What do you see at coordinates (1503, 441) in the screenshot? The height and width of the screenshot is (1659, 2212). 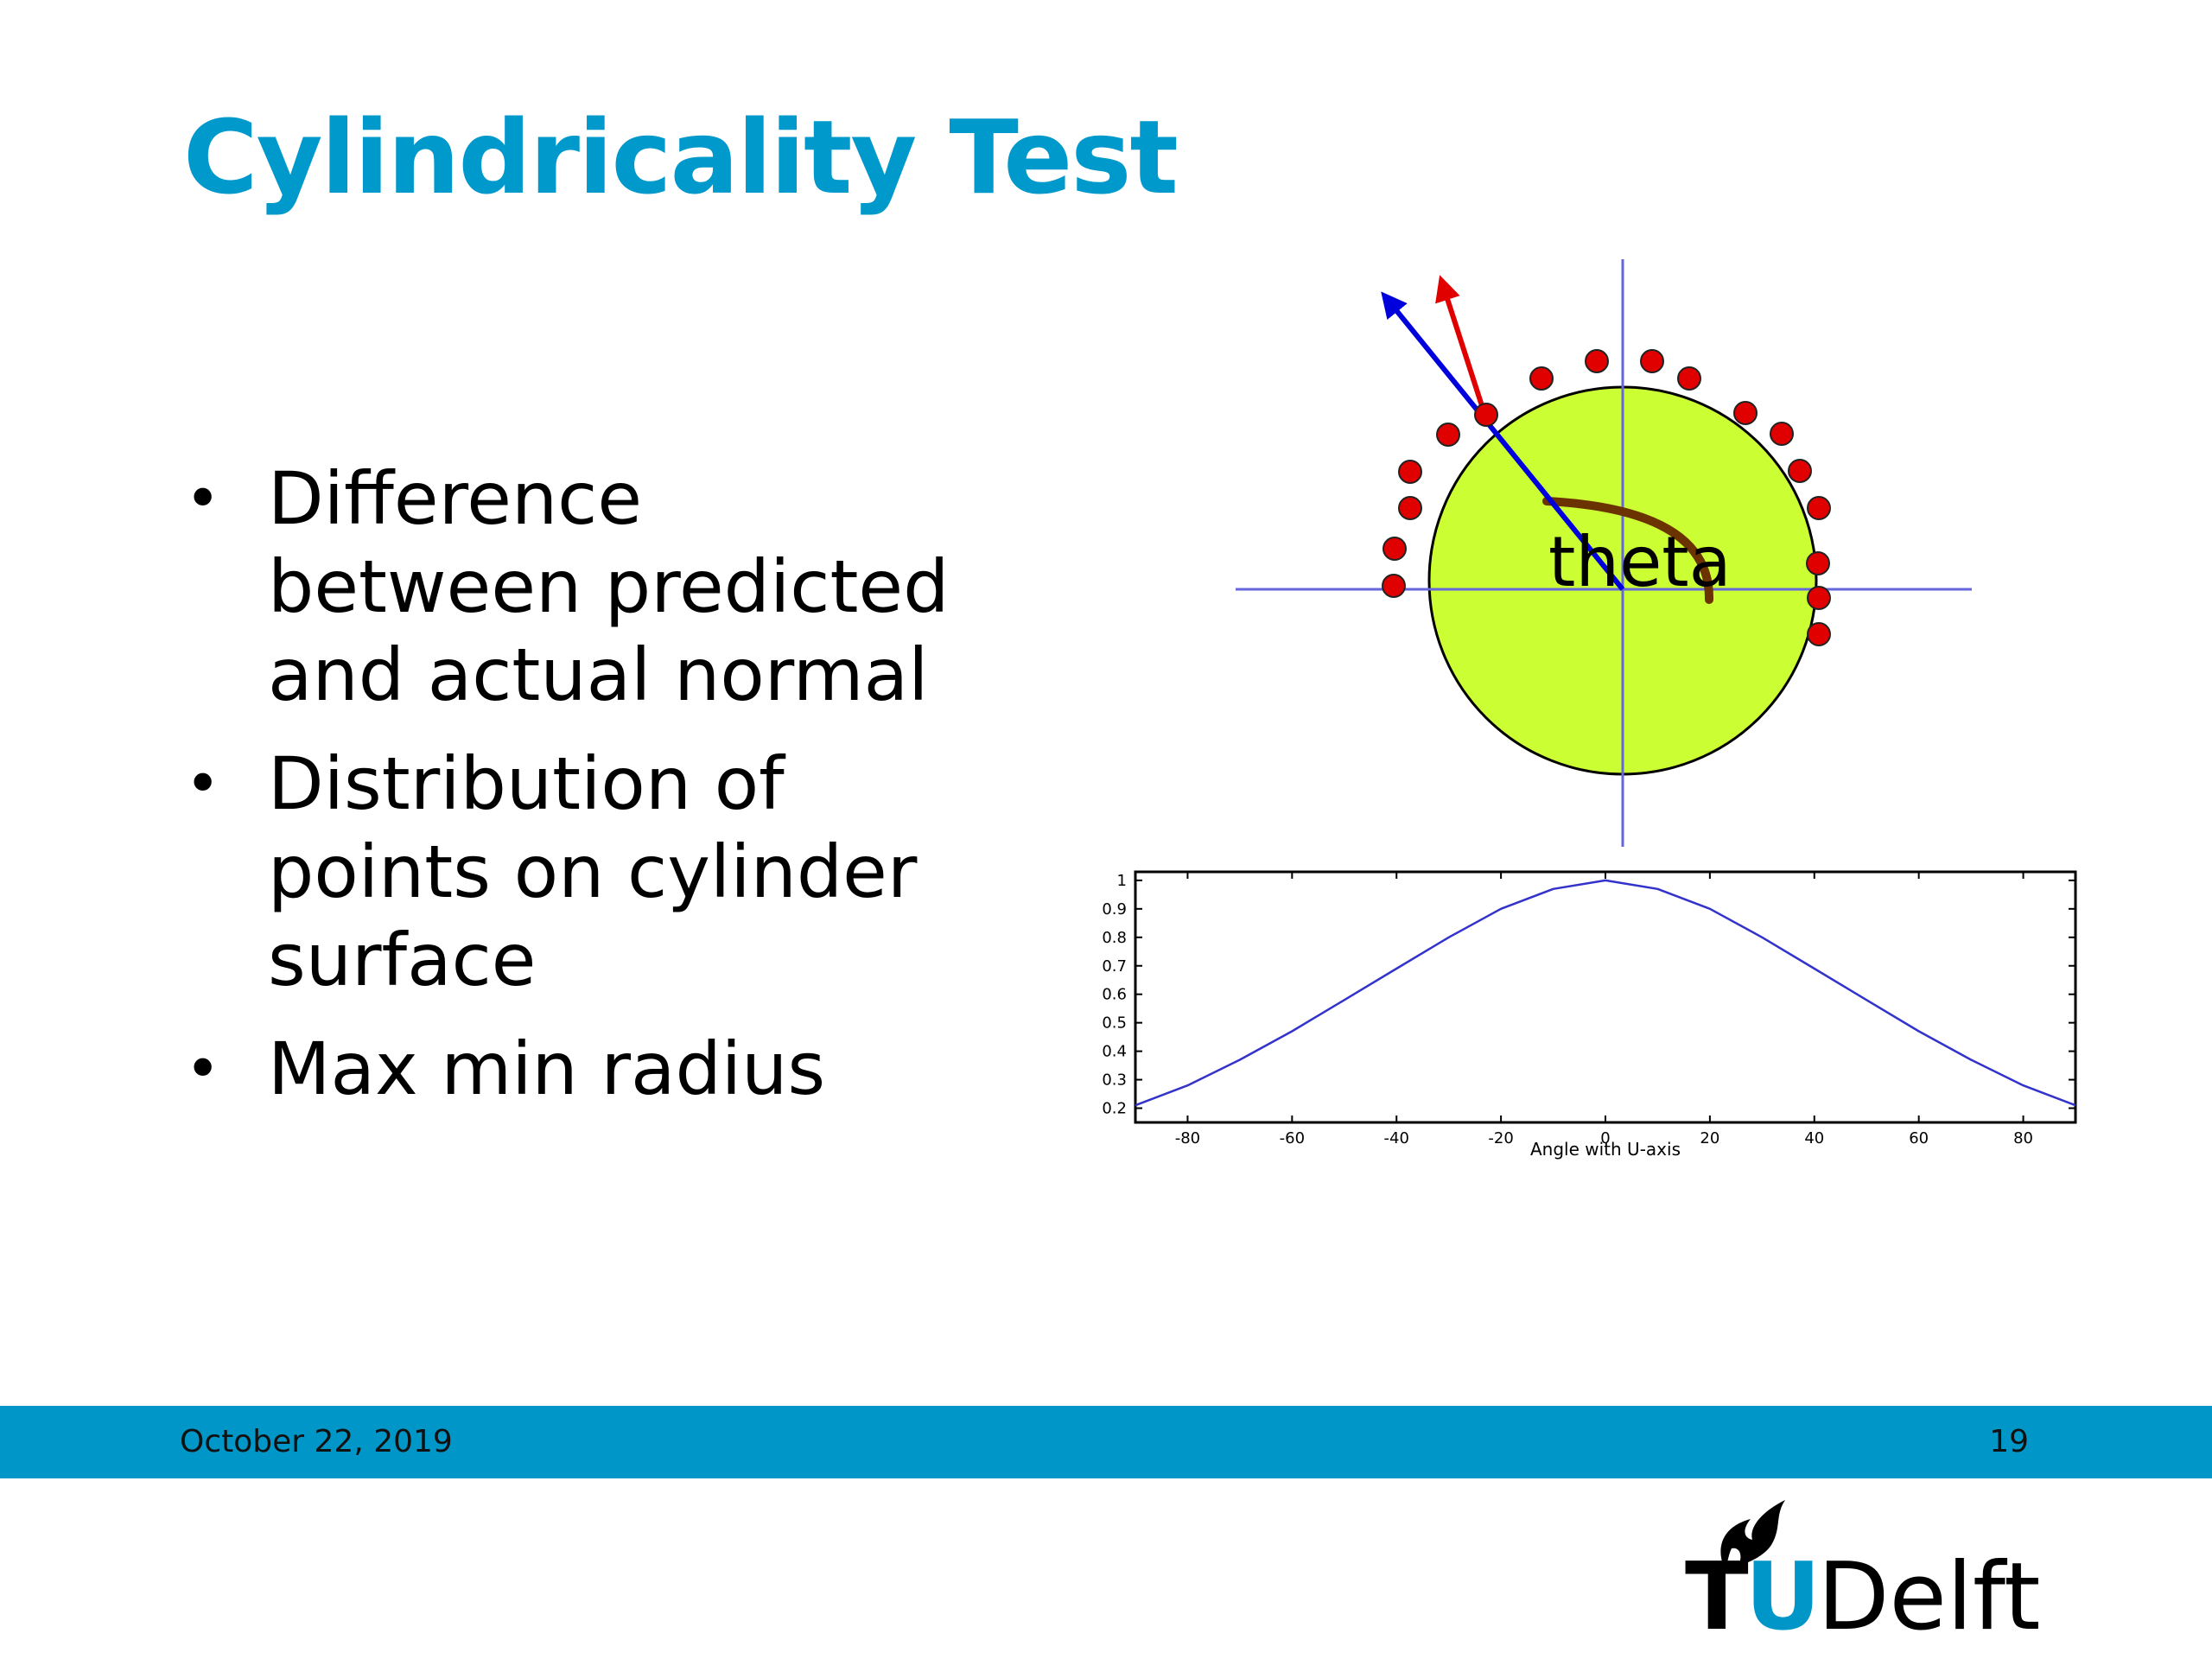 I see `predicted-normal-arrow` at bounding box center [1503, 441].